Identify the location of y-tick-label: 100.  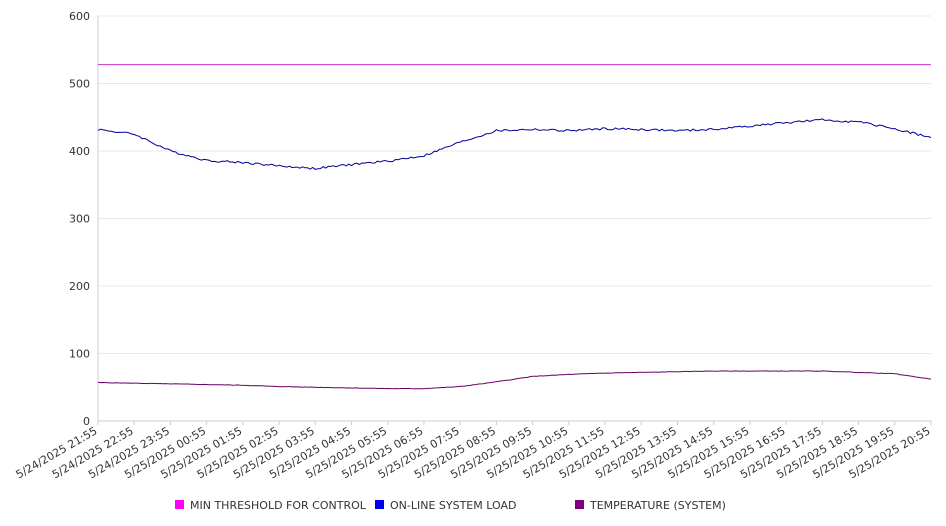
(79, 354).